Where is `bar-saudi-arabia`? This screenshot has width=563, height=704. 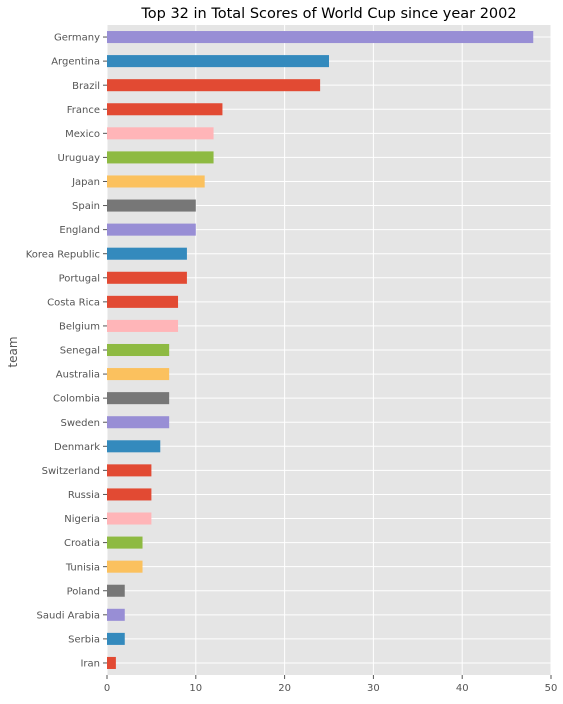 bar-saudi-arabia is located at coordinates (116, 614).